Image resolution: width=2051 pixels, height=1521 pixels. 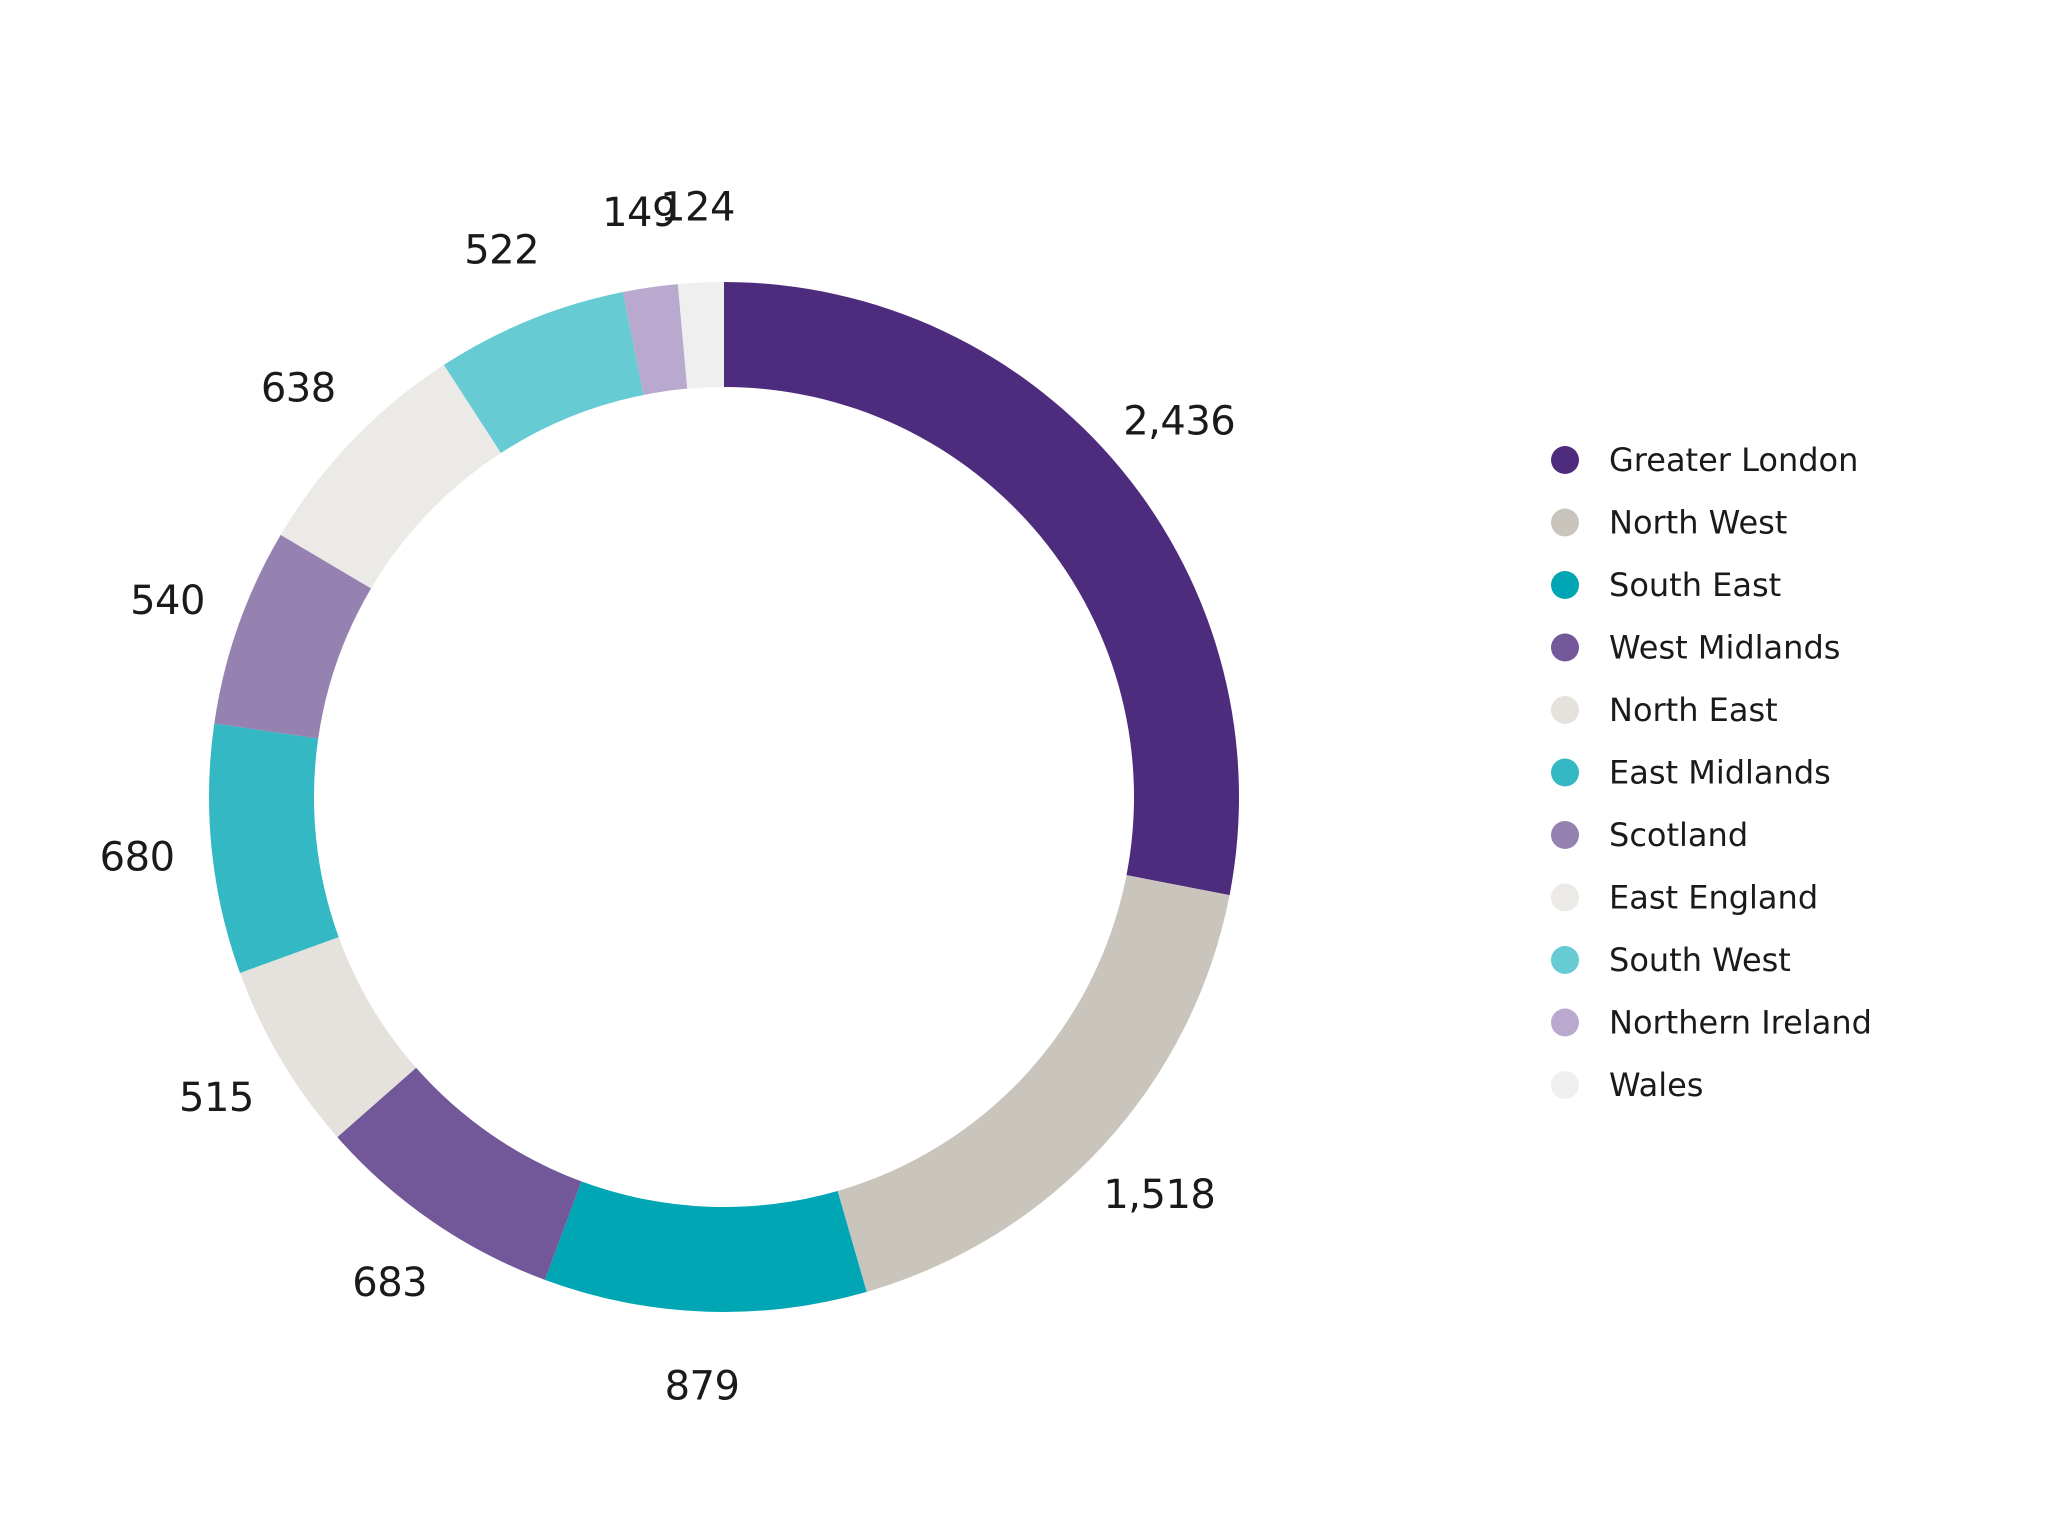 What do you see at coordinates (1159, 1195) in the screenshot?
I see `value-label-north-west: 1,518` at bounding box center [1159, 1195].